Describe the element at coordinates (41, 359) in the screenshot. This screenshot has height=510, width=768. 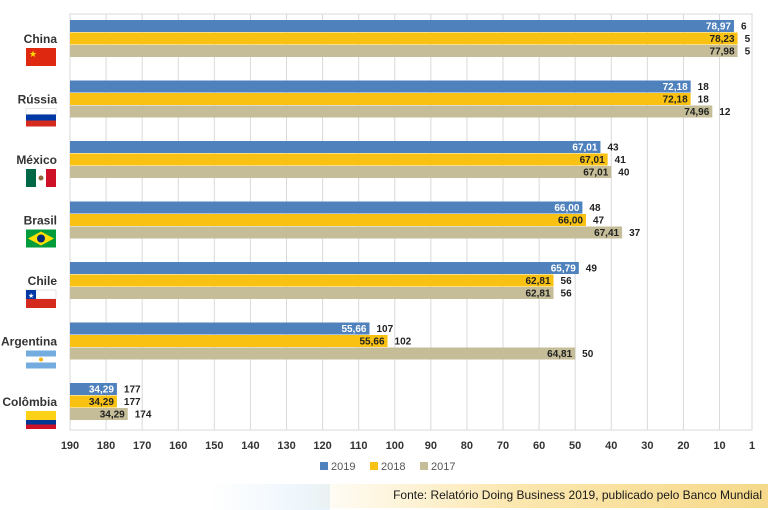
I see `argentina-flag-icon` at that location.